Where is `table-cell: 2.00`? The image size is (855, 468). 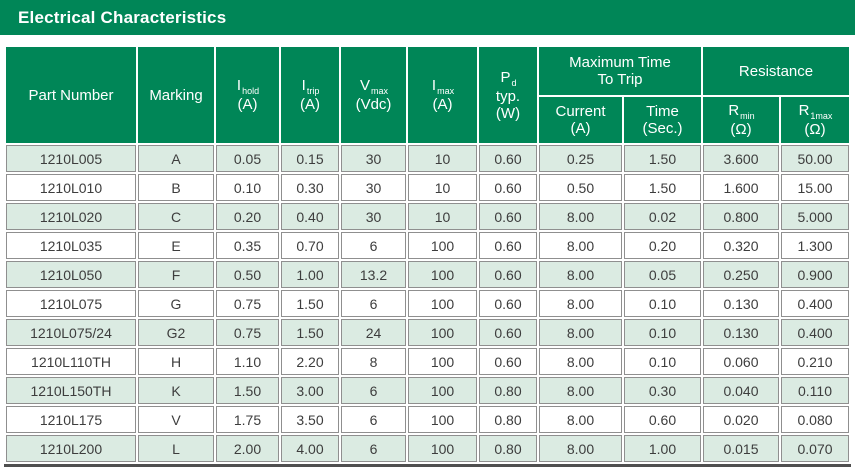
table-cell: 2.00 is located at coordinates (247, 448).